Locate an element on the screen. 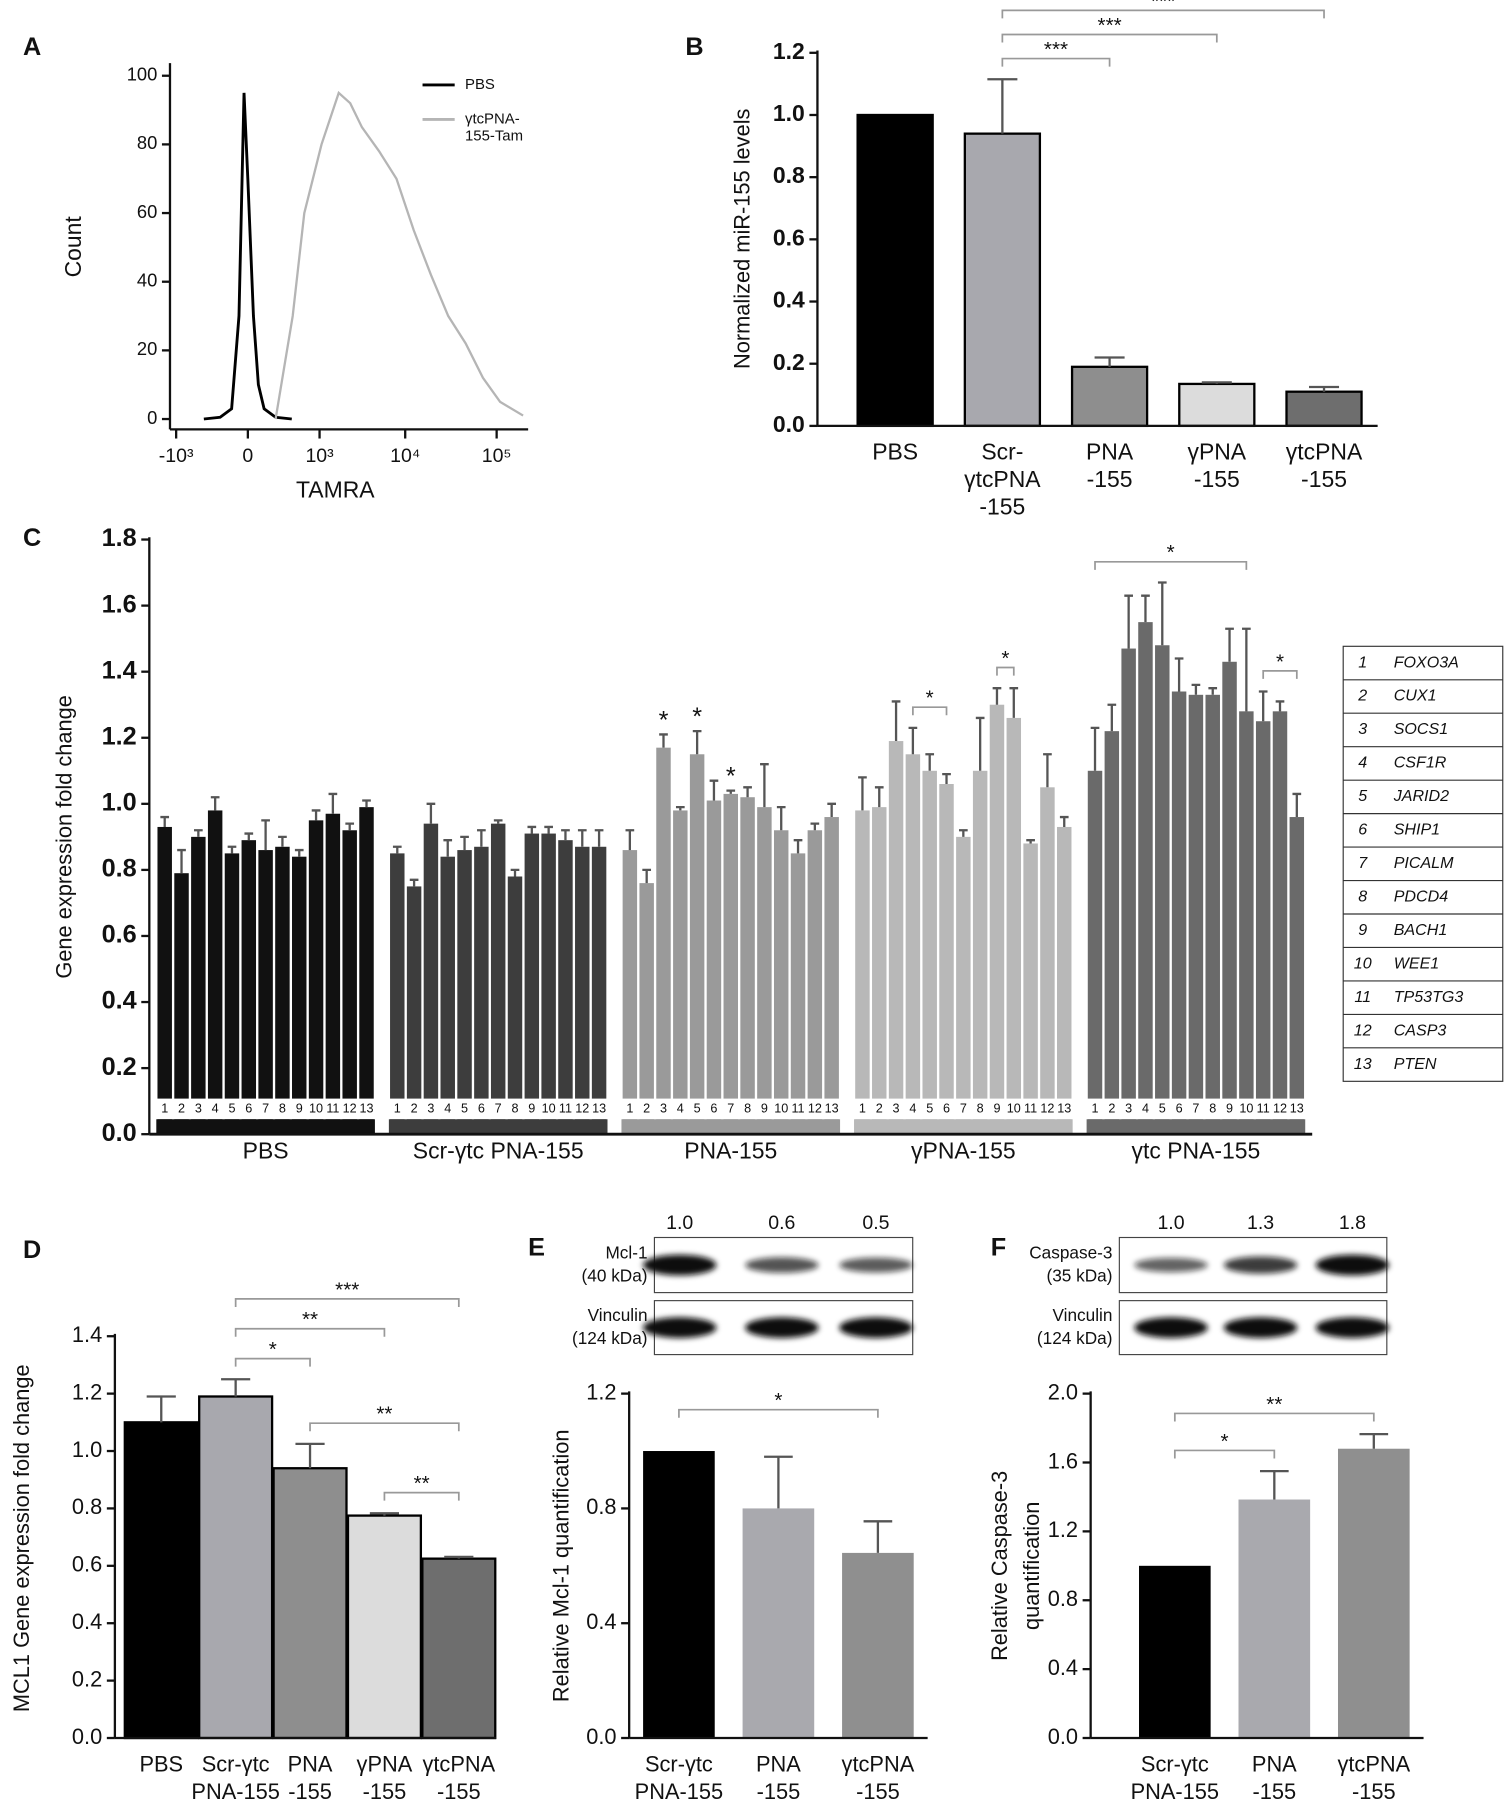  histogram-line is located at coordinates (399, 255).